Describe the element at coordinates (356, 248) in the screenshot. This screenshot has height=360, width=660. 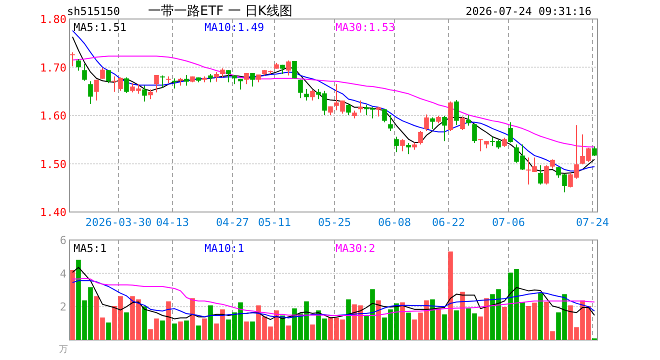
I see `text: MA30:2` at that location.